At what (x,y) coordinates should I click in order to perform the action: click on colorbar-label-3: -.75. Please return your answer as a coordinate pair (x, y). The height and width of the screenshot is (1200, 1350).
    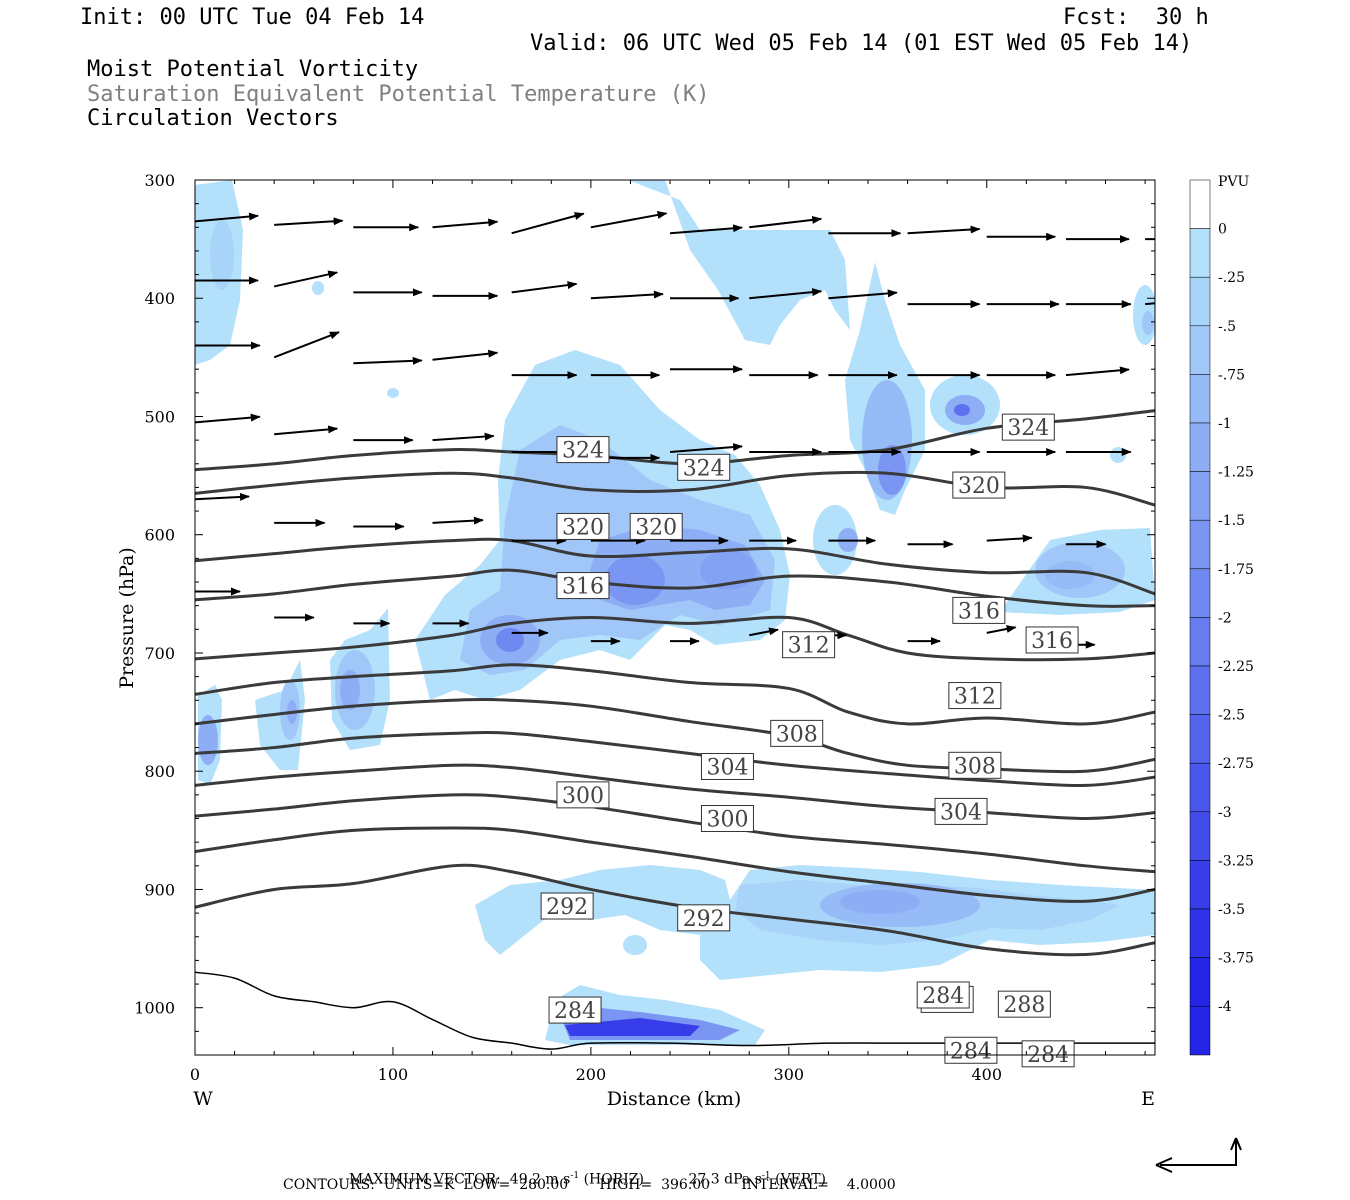
    Looking at the image, I should click on (1231, 375).